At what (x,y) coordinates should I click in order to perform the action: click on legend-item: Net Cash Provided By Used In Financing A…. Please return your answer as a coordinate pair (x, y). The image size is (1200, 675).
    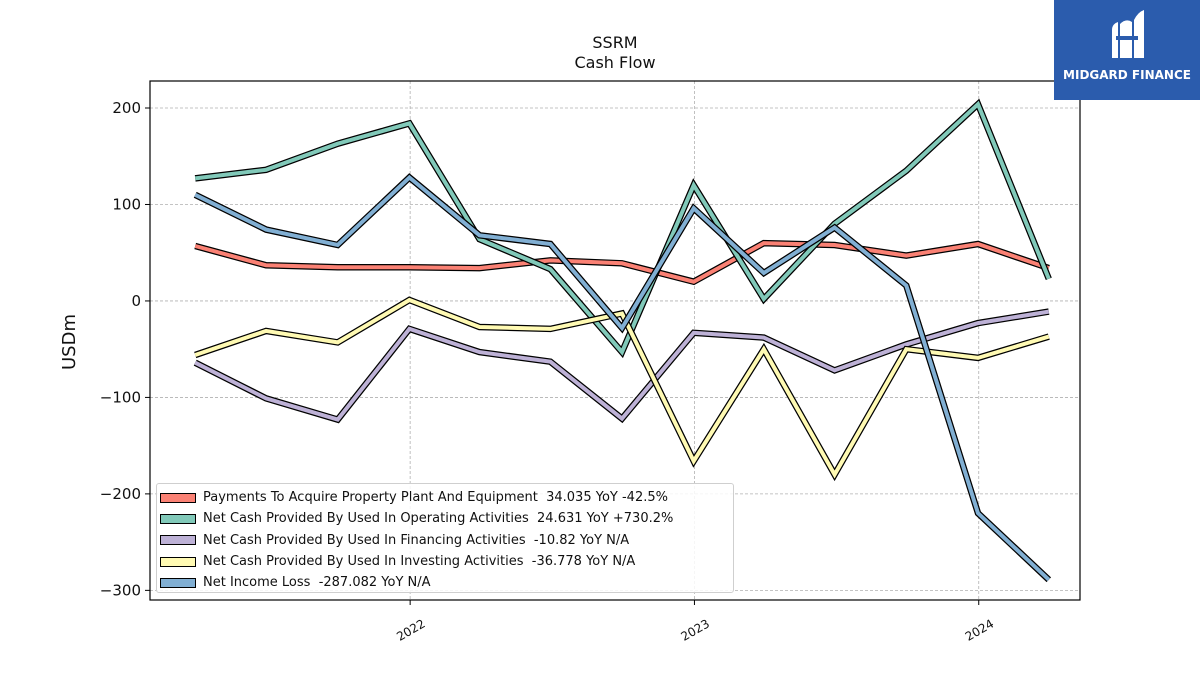
    Looking at the image, I should click on (445, 540).